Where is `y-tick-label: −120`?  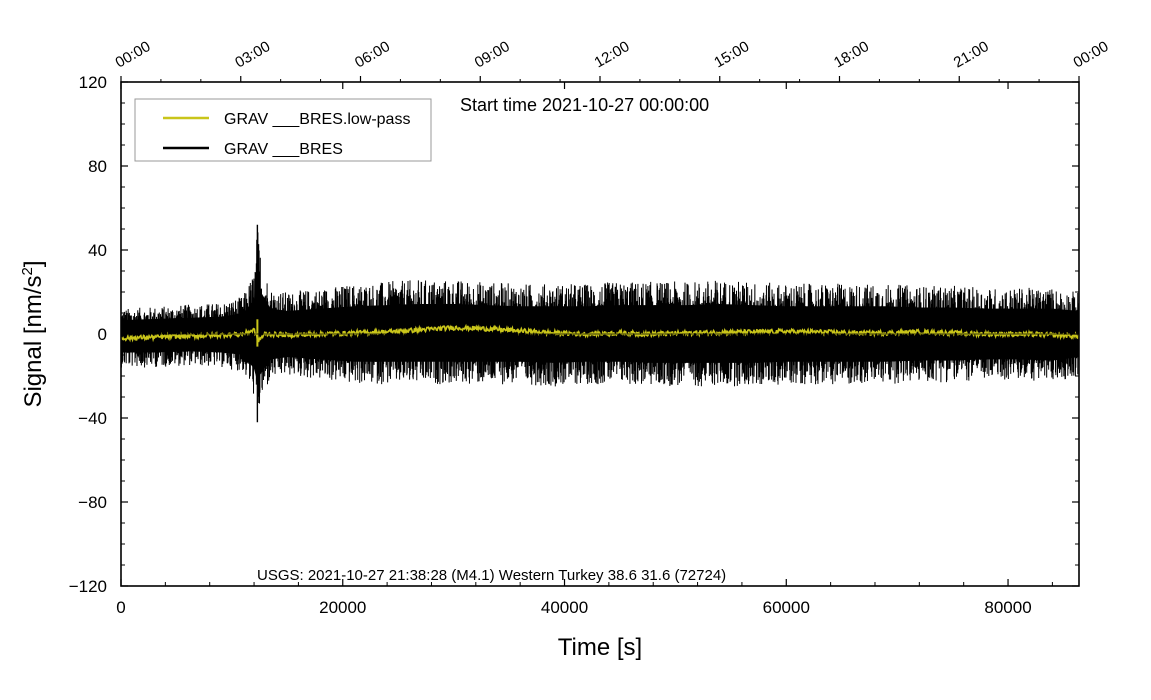 y-tick-label: −120 is located at coordinates (88, 586).